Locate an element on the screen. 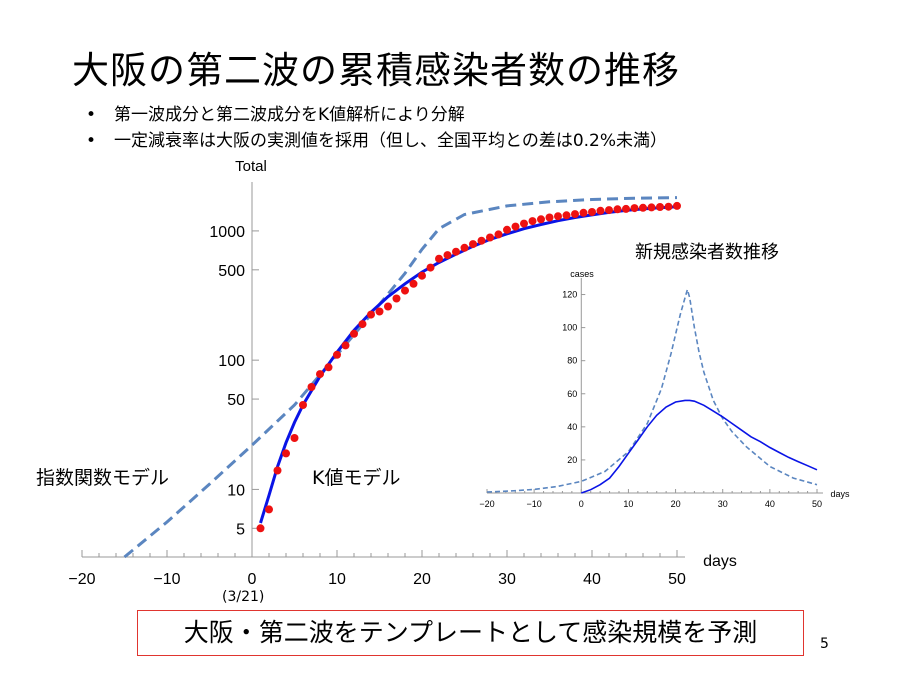  x-tick-label: 30 is located at coordinates (507, 579).